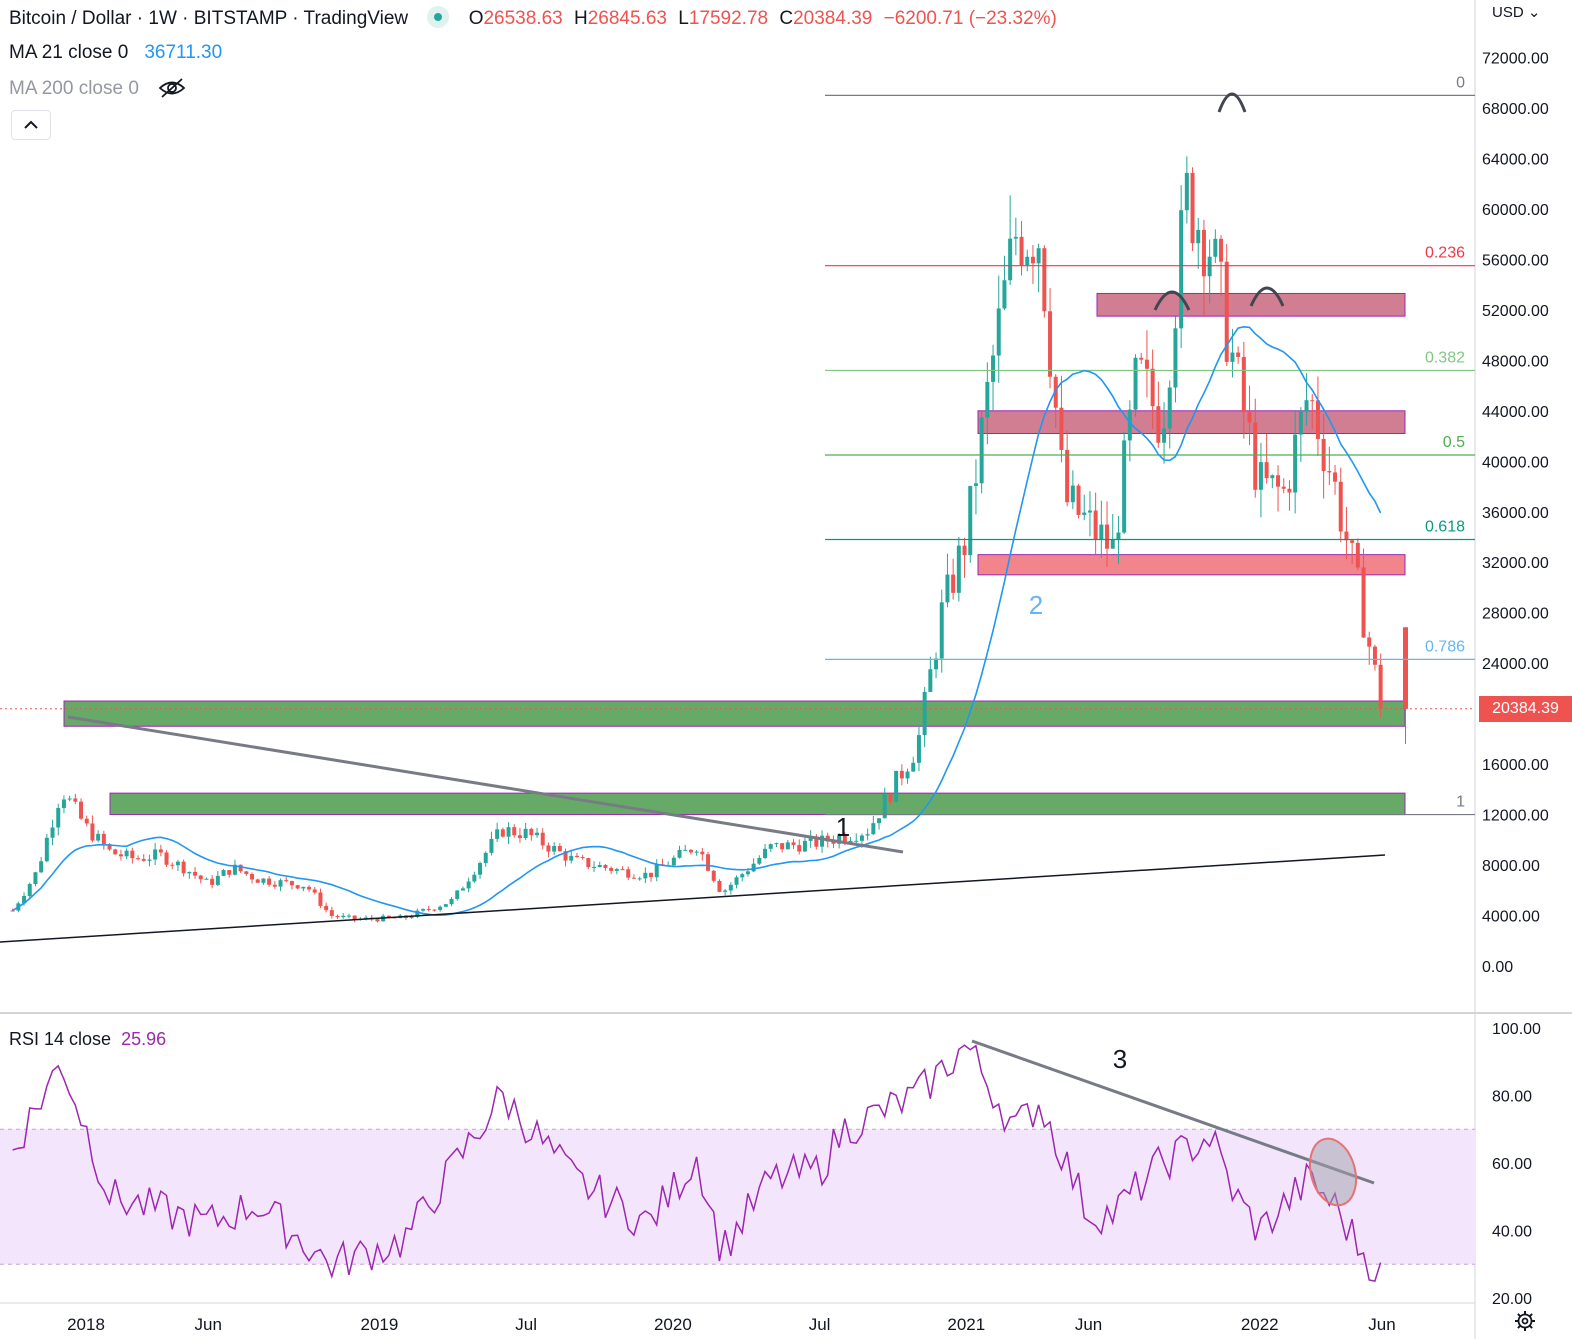  Describe the element at coordinates (97, 89) in the screenshot. I see `ma200-legend: MA 200 close 0` at that location.